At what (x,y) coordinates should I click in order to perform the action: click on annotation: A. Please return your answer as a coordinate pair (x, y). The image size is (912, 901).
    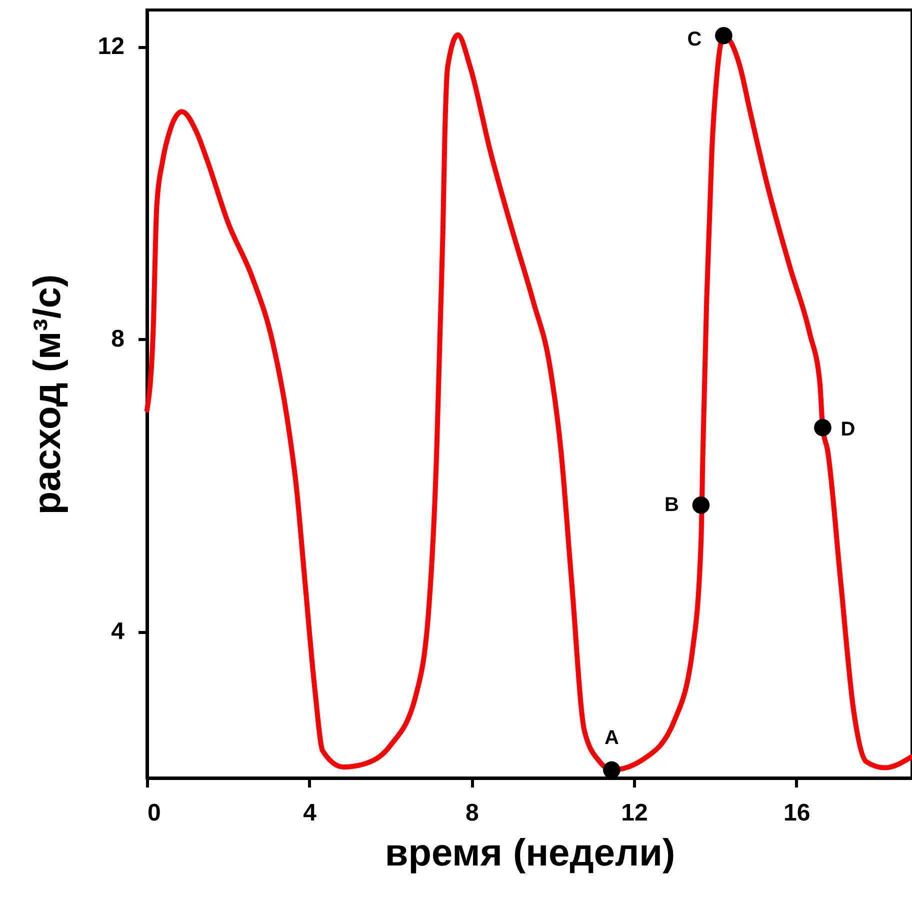
    Looking at the image, I should click on (611, 737).